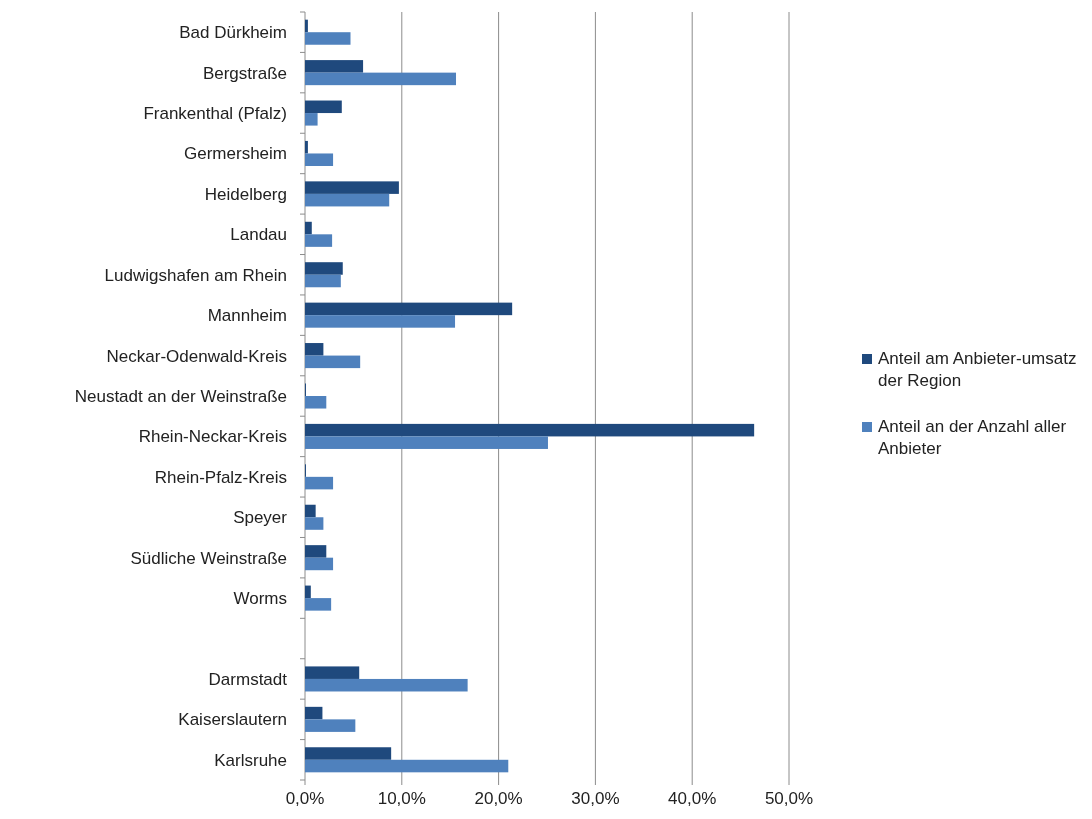 The image size is (1092, 819). What do you see at coordinates (258, 235) in the screenshot?
I see `y-tick-label: Landau` at bounding box center [258, 235].